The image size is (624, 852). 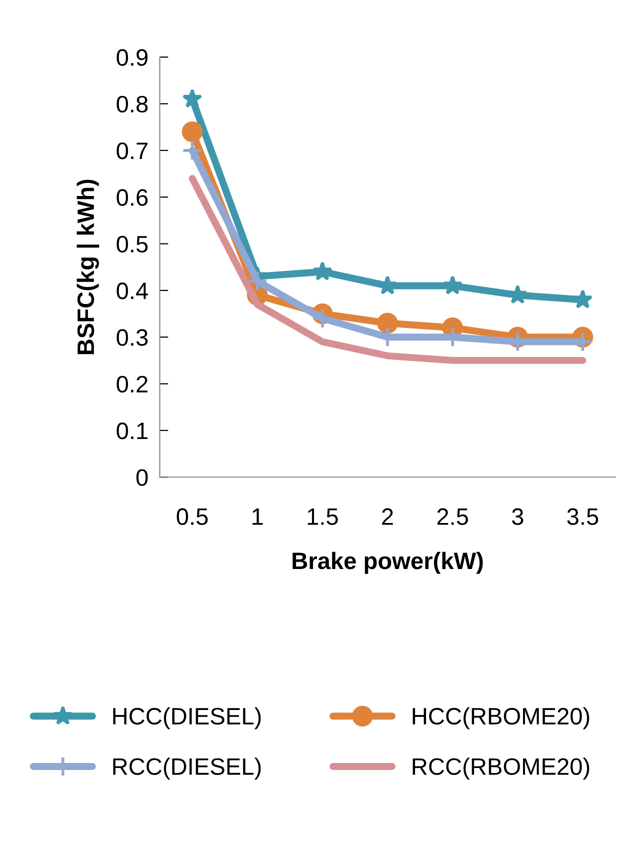 I want to click on x-tick-label: 1.5, so click(x=323, y=517).